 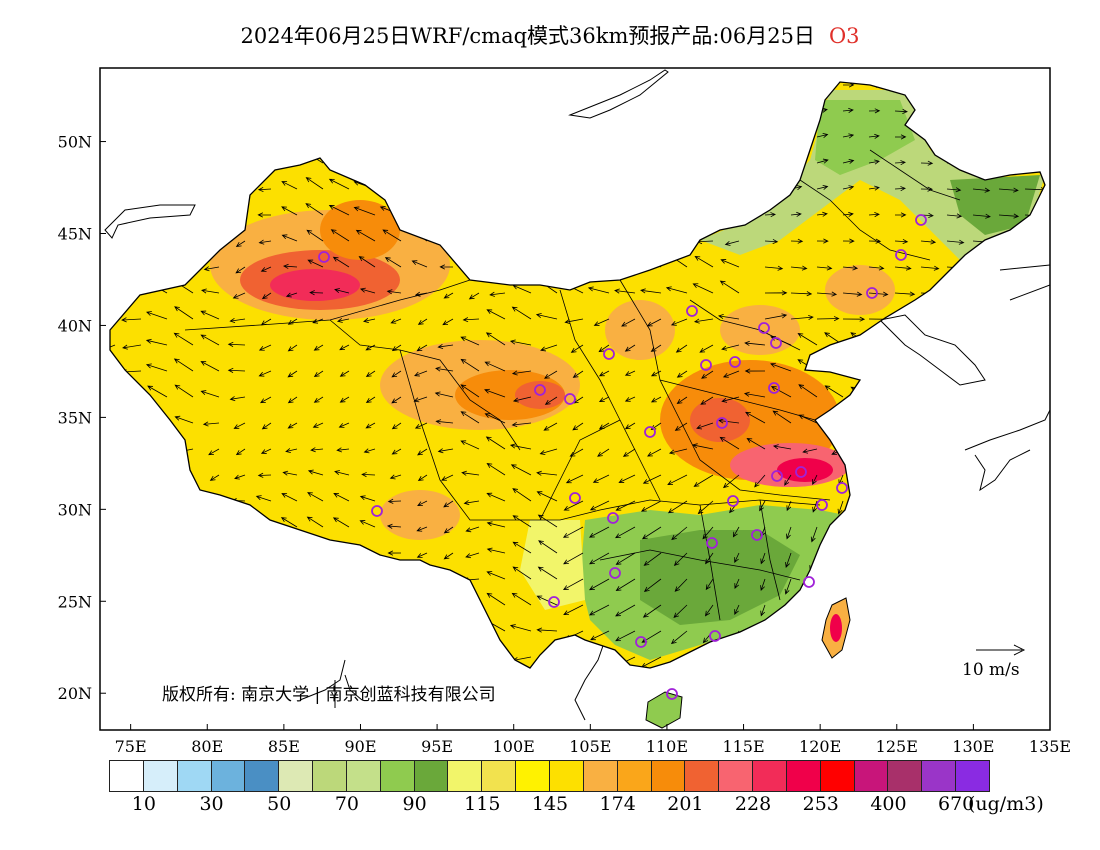 What do you see at coordinates (75, 325) in the screenshot?
I see `lat-label: 40N` at bounding box center [75, 325].